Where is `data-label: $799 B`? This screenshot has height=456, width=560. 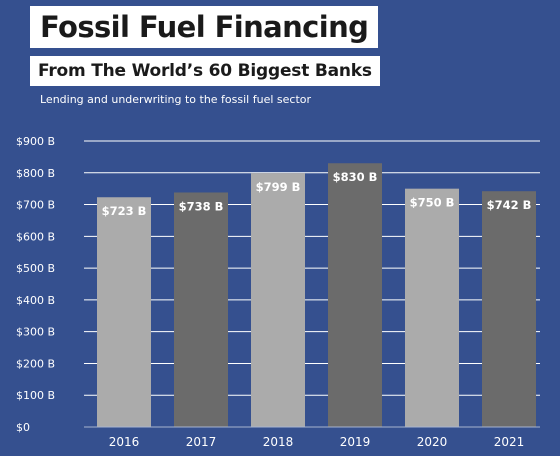 data-label: $799 B is located at coordinates (278, 187).